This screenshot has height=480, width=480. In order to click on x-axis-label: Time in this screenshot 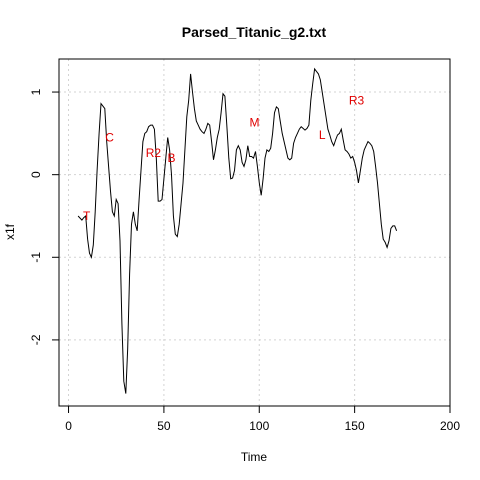, I will do `click(254, 457)`.